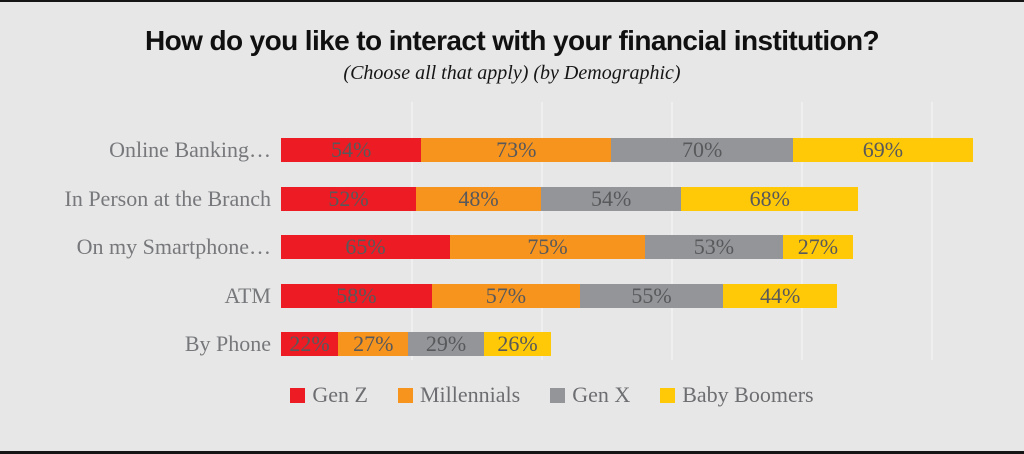 The height and width of the screenshot is (454, 1024). I want to click on bar-value-label: 57%, so click(506, 295).